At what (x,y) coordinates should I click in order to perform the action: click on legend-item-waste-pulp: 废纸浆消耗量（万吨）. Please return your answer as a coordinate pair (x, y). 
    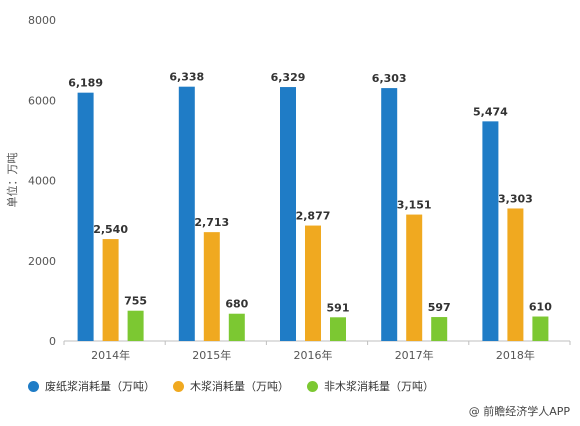
    Looking at the image, I should click on (91, 386).